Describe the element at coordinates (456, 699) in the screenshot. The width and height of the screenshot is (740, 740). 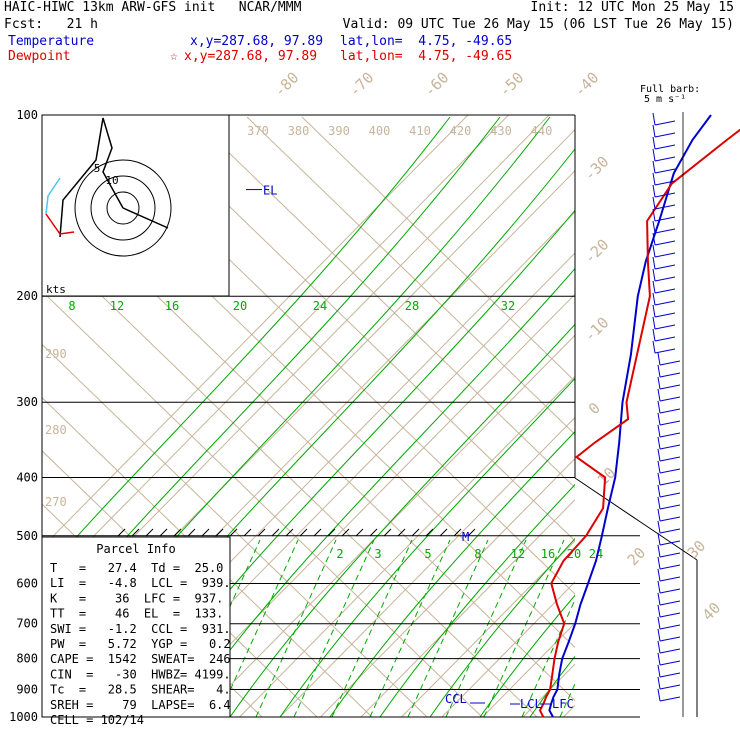
I see `ccl-label: CCL` at that location.